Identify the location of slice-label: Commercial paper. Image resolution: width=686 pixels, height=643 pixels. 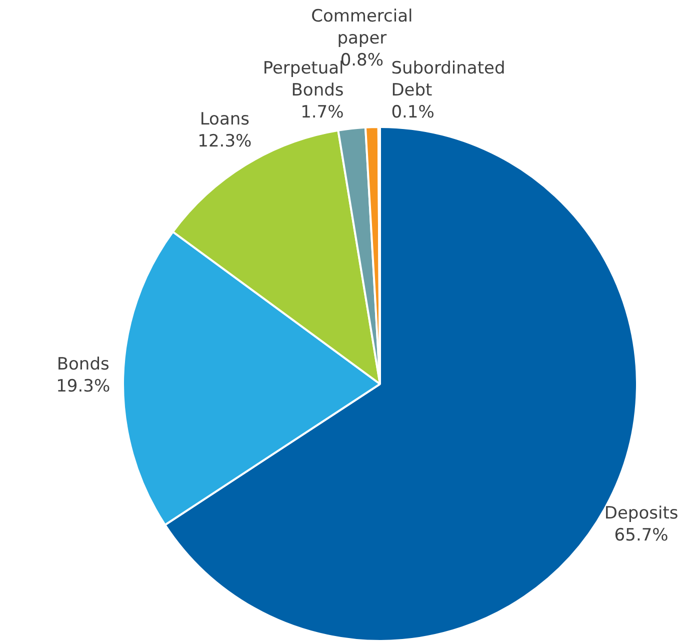
(362, 27).